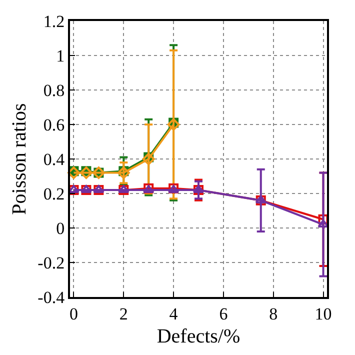  Describe the element at coordinates (273, 314) in the screenshot. I see `x-tick-label: 8` at that location.